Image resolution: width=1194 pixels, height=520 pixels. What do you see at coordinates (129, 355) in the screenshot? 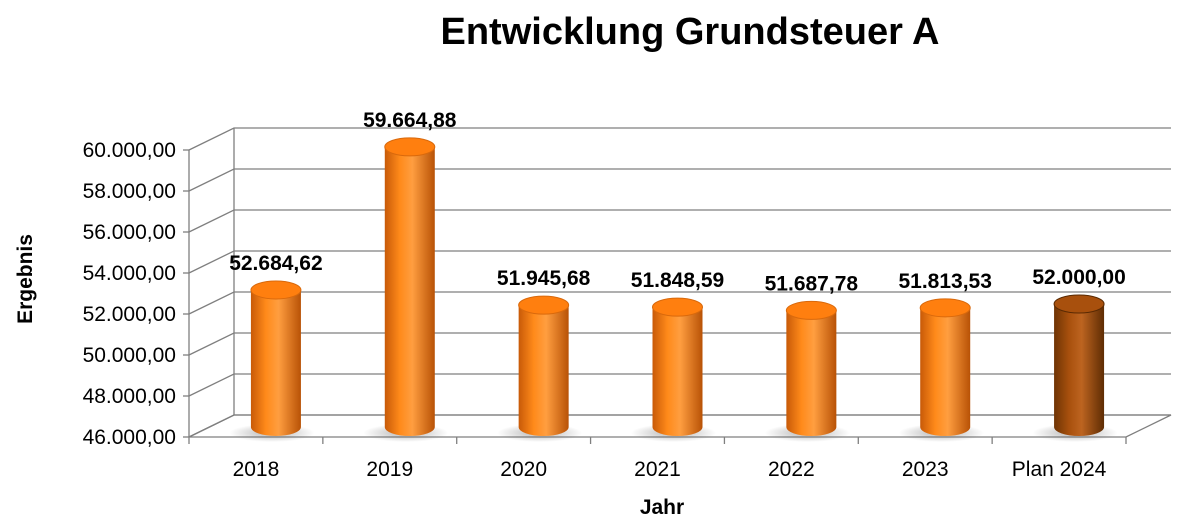
I see `y-tick-label: 50.000,00` at bounding box center [129, 355].